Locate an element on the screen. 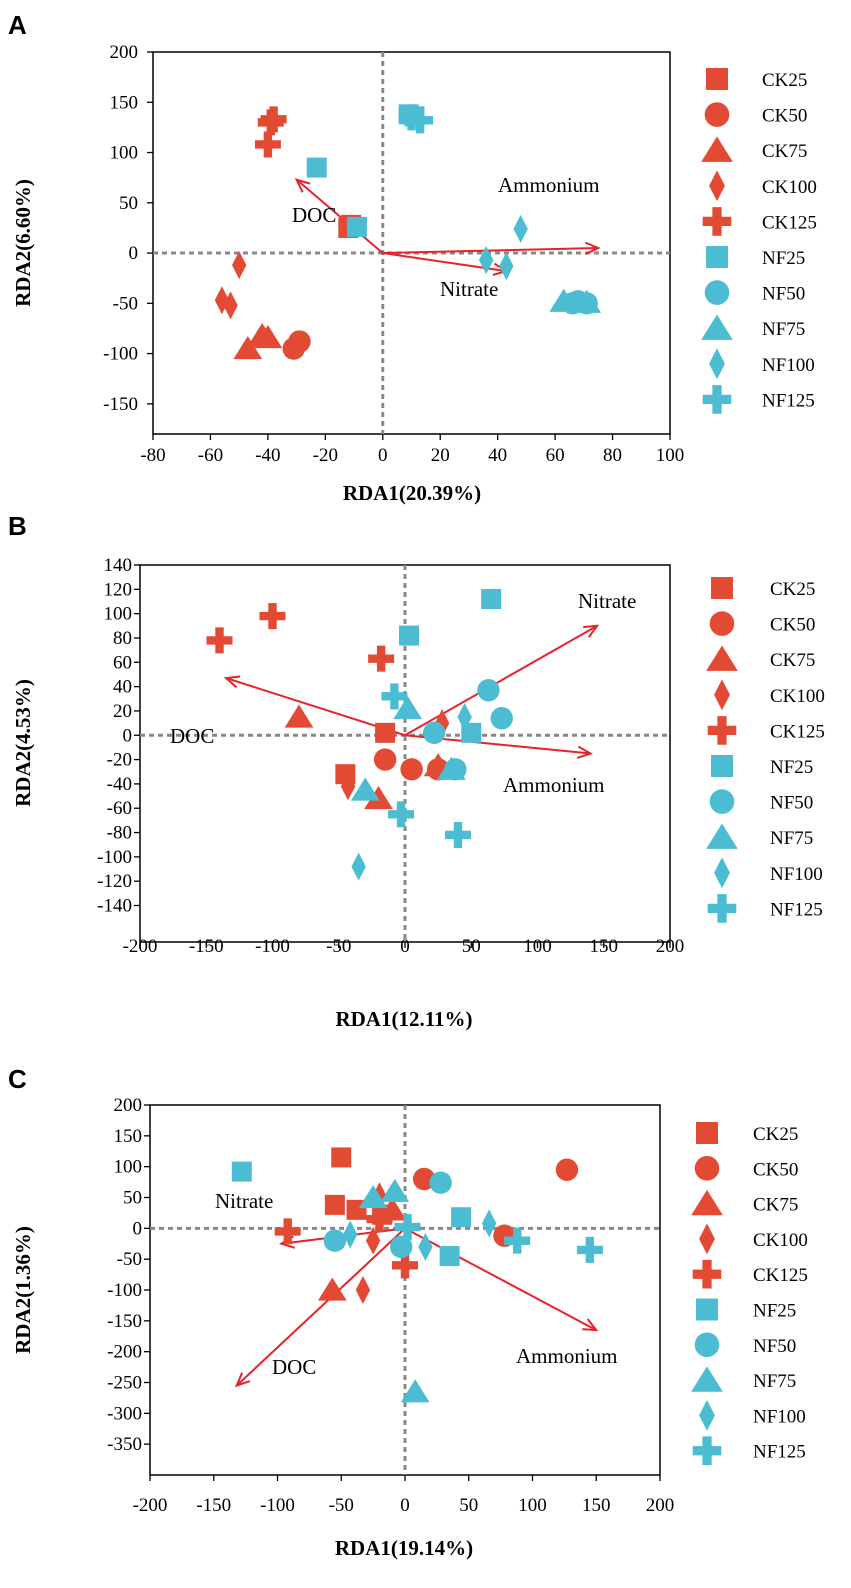 Image resolution: width=851 pixels, height=1588 pixels. y-tick-label: -350 is located at coordinates (124, 1444).